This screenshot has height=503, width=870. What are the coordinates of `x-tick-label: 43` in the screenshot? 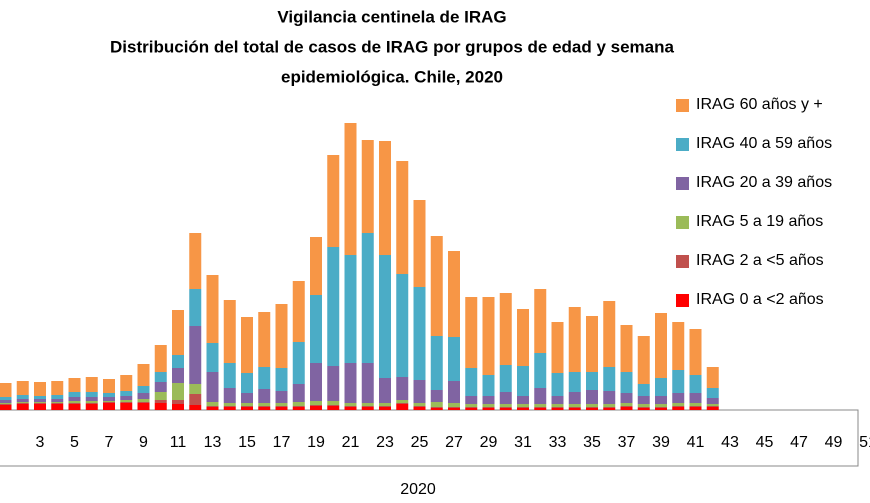 It's located at (730, 442).